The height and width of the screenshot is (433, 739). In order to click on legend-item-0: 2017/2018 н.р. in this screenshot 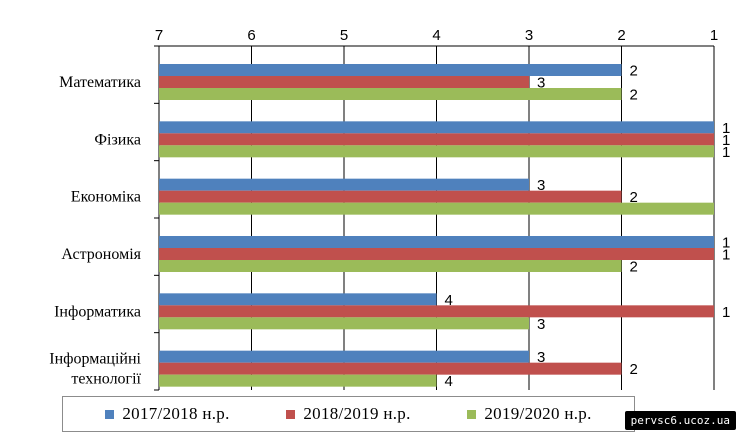, I will do `click(167, 414)`.